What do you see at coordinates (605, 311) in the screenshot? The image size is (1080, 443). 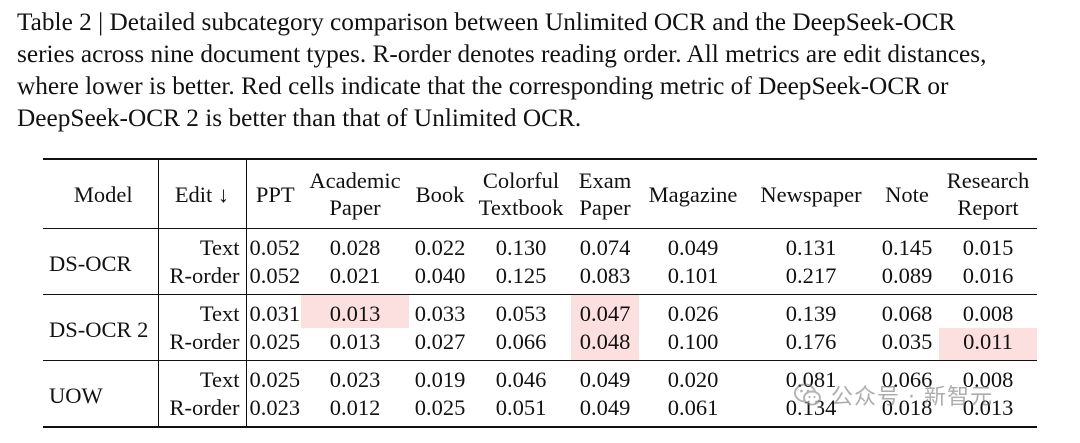 I see `metric-cell: 0.047` at bounding box center [605, 311].